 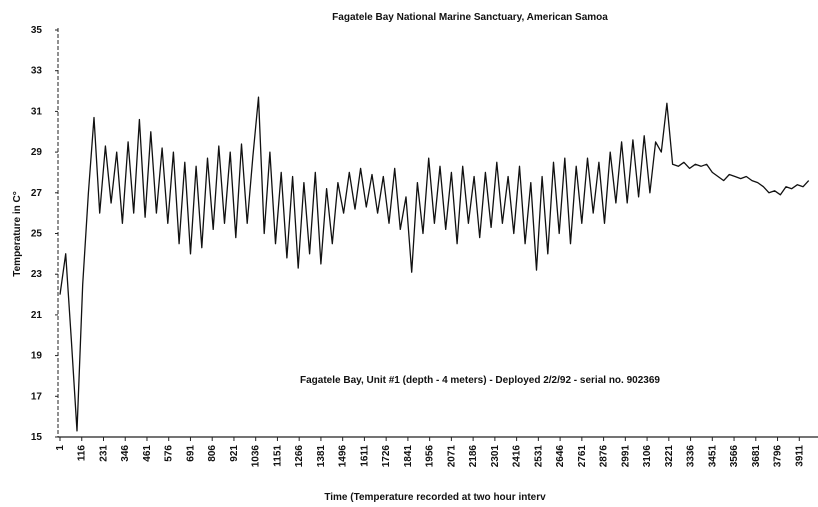 I want to click on x-tick-label: 1036, so click(x=256, y=456).